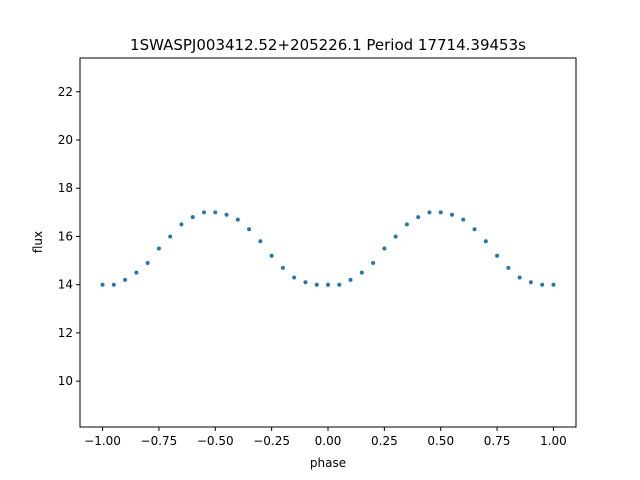 This screenshot has width=640, height=480. I want to click on x-tick-label: 0.00, so click(328, 441).